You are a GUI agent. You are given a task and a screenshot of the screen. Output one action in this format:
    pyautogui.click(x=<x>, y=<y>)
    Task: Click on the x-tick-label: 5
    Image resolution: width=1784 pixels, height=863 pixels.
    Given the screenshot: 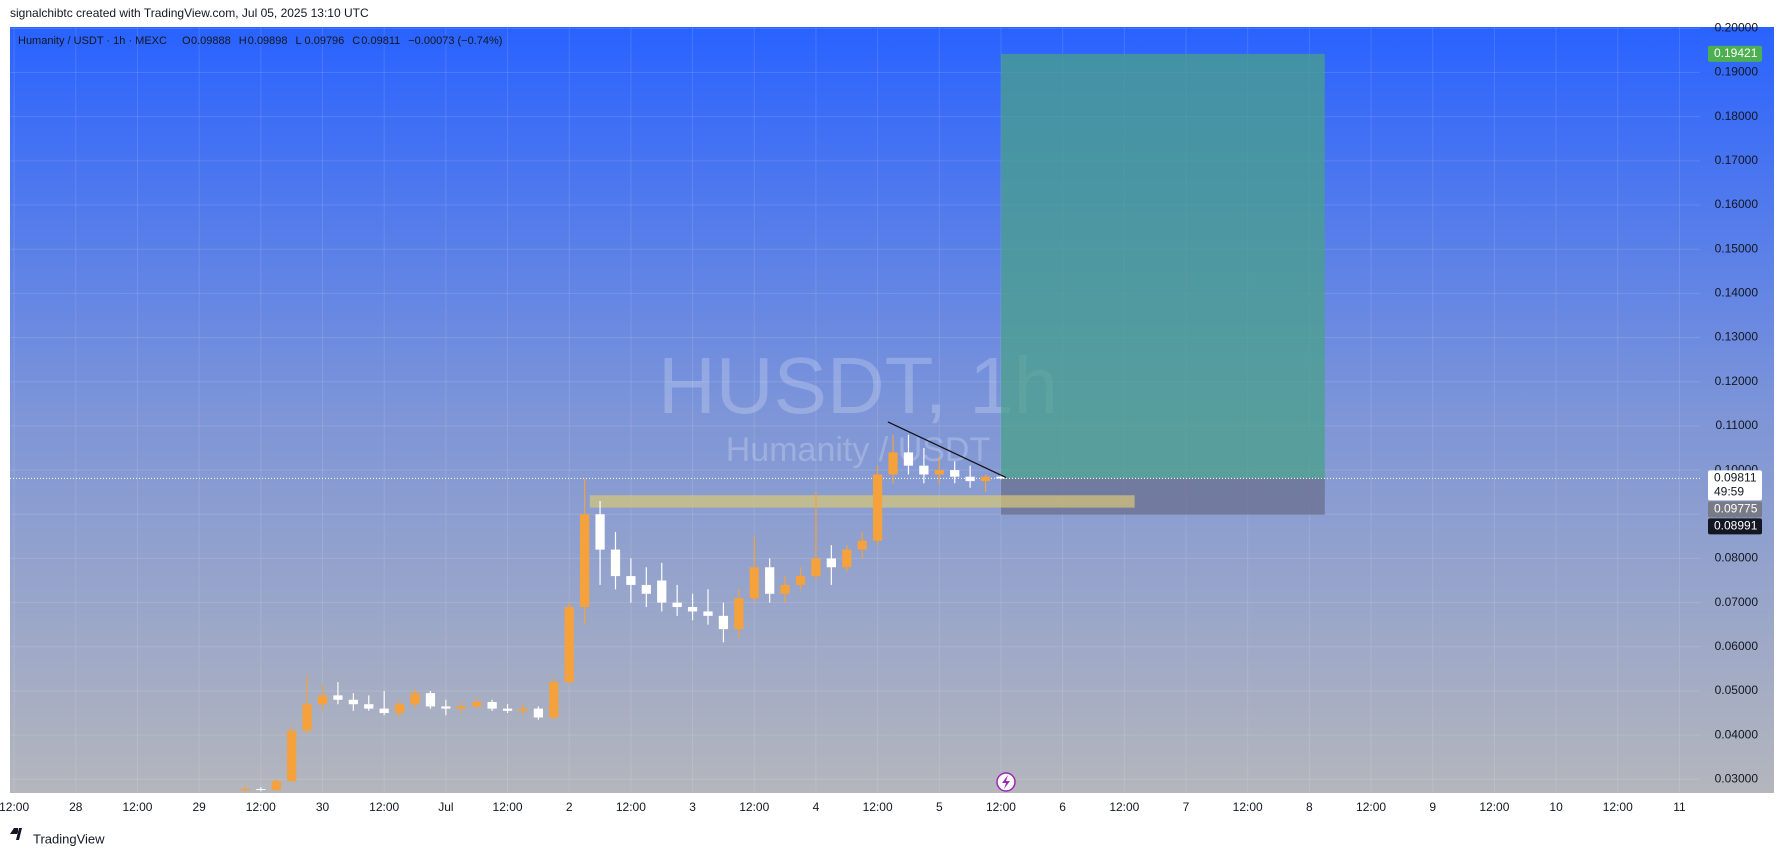 What is the action you would take?
    pyautogui.click(x=939, y=807)
    